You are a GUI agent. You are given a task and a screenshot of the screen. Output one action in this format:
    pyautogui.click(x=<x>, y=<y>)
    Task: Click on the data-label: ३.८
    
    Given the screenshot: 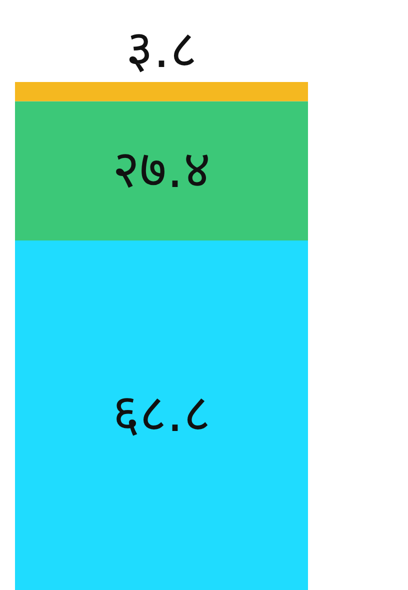 What is the action you would take?
    pyautogui.click(x=161, y=50)
    